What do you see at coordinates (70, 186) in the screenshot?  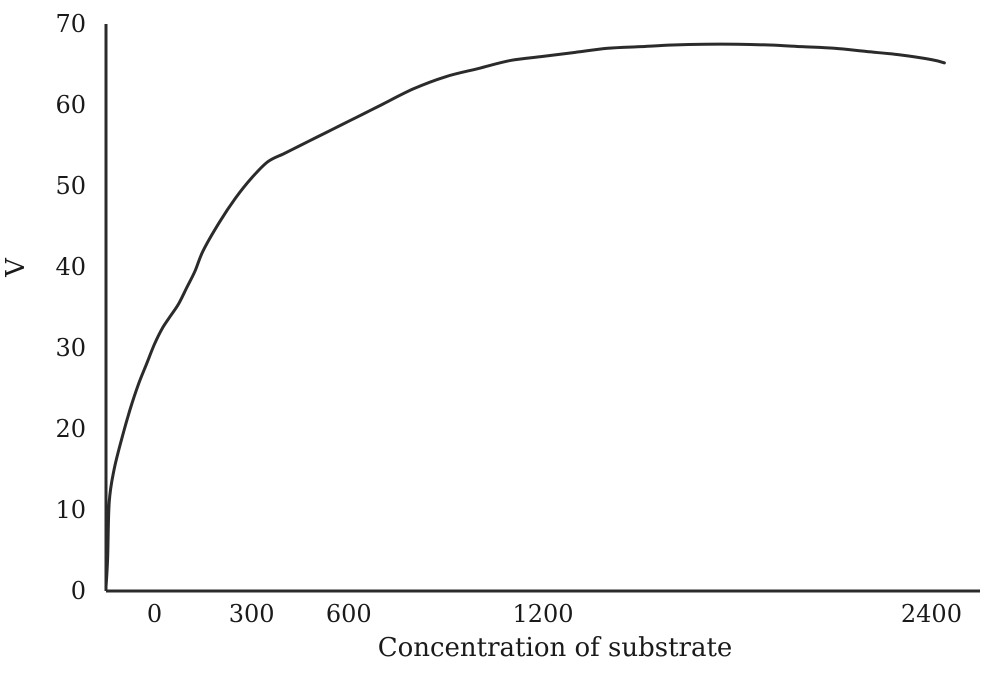 I see `y-tick-label: 50` at bounding box center [70, 186].